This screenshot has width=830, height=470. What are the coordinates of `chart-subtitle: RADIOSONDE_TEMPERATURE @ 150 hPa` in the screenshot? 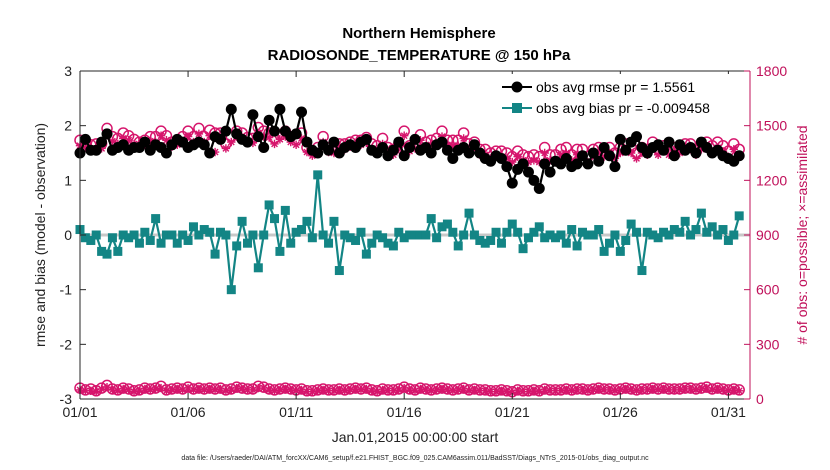 It's located at (419, 55).